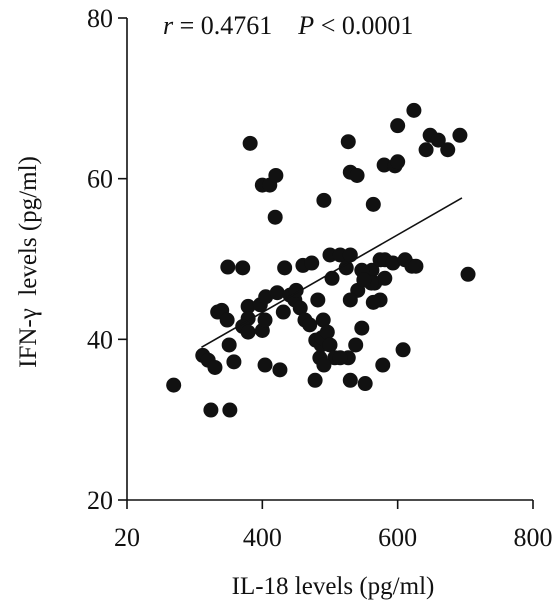 The image size is (556, 611). Describe the element at coordinates (288, 25) in the screenshot. I see `annotation: r = 0.4761 P < 0.0001` at that location.